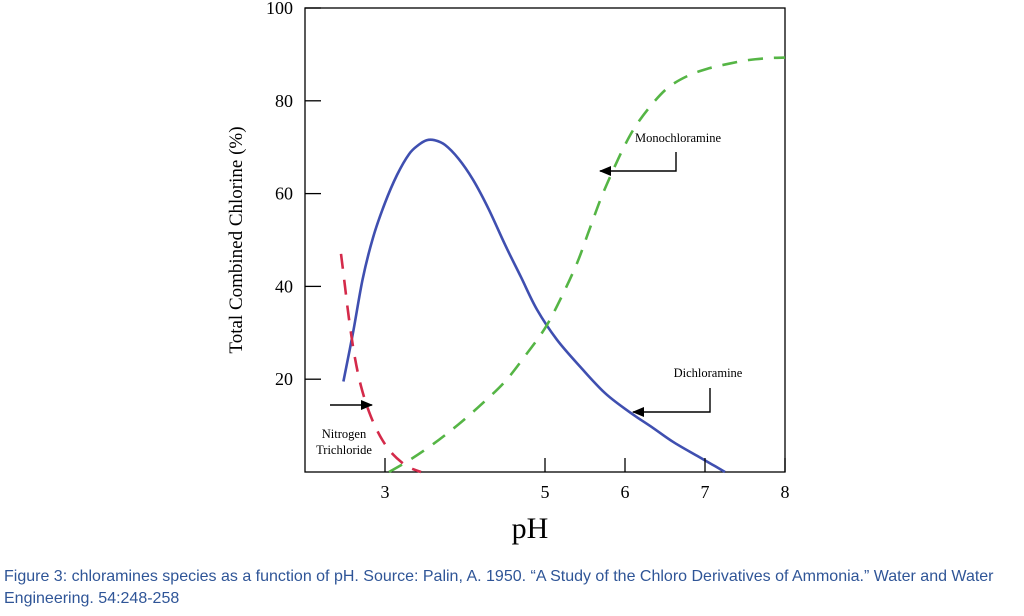 This screenshot has width=1024, height=616. I want to click on x-tick-label: 6, so click(625, 492).